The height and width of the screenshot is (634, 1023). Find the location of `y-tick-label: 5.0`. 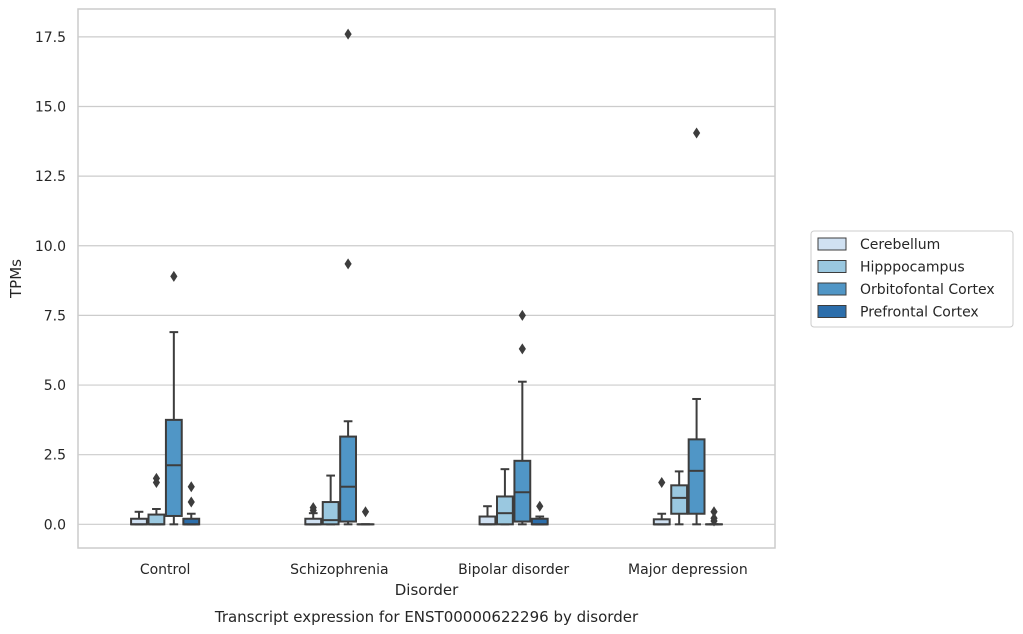

y-tick-label: 5.0 is located at coordinates (55, 386).